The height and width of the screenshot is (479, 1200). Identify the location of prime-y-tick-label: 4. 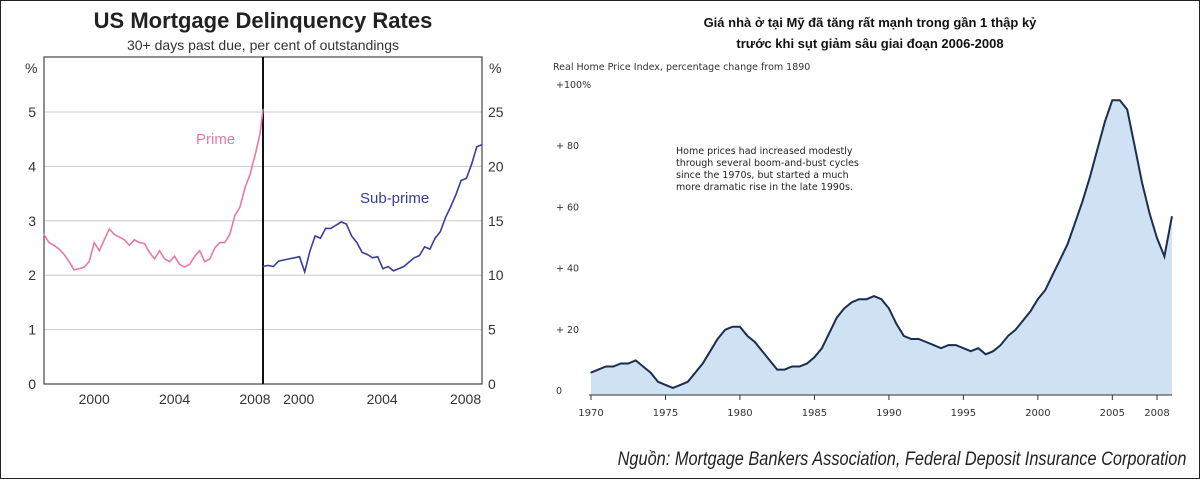
(32, 166).